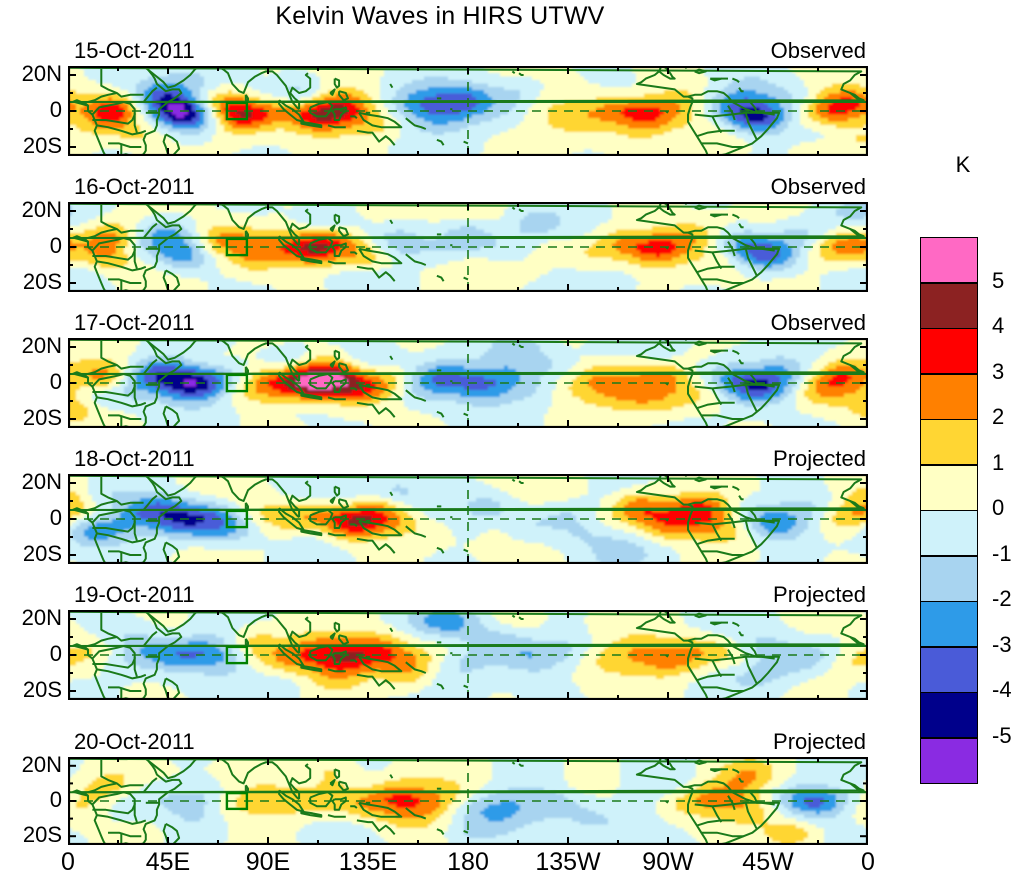 Image resolution: width=1015 pixels, height=887 pixels. Describe the element at coordinates (134, 742) in the screenshot. I see `panel-date-label: 20-Oct-2011` at that location.